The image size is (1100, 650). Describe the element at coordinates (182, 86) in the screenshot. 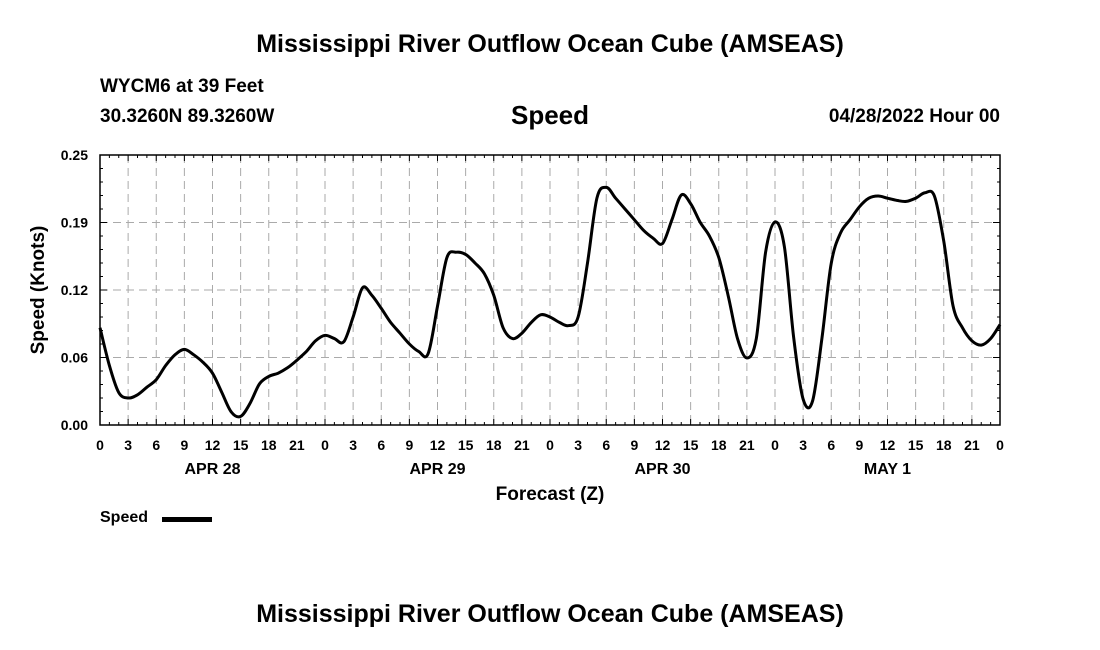

I see `station-label: WYCM6 at 39 Feet` at that location.